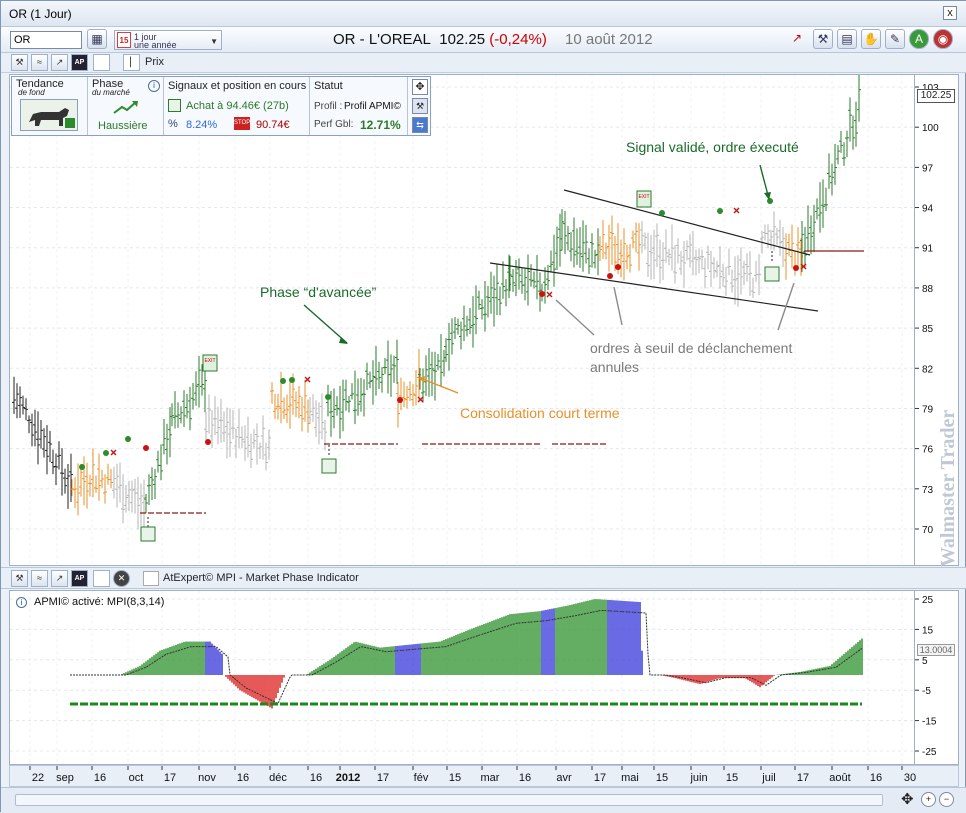 This screenshot has width=966, height=813. What do you see at coordinates (123, 126) in the screenshot?
I see `phase-value: Haussière` at bounding box center [123, 126].